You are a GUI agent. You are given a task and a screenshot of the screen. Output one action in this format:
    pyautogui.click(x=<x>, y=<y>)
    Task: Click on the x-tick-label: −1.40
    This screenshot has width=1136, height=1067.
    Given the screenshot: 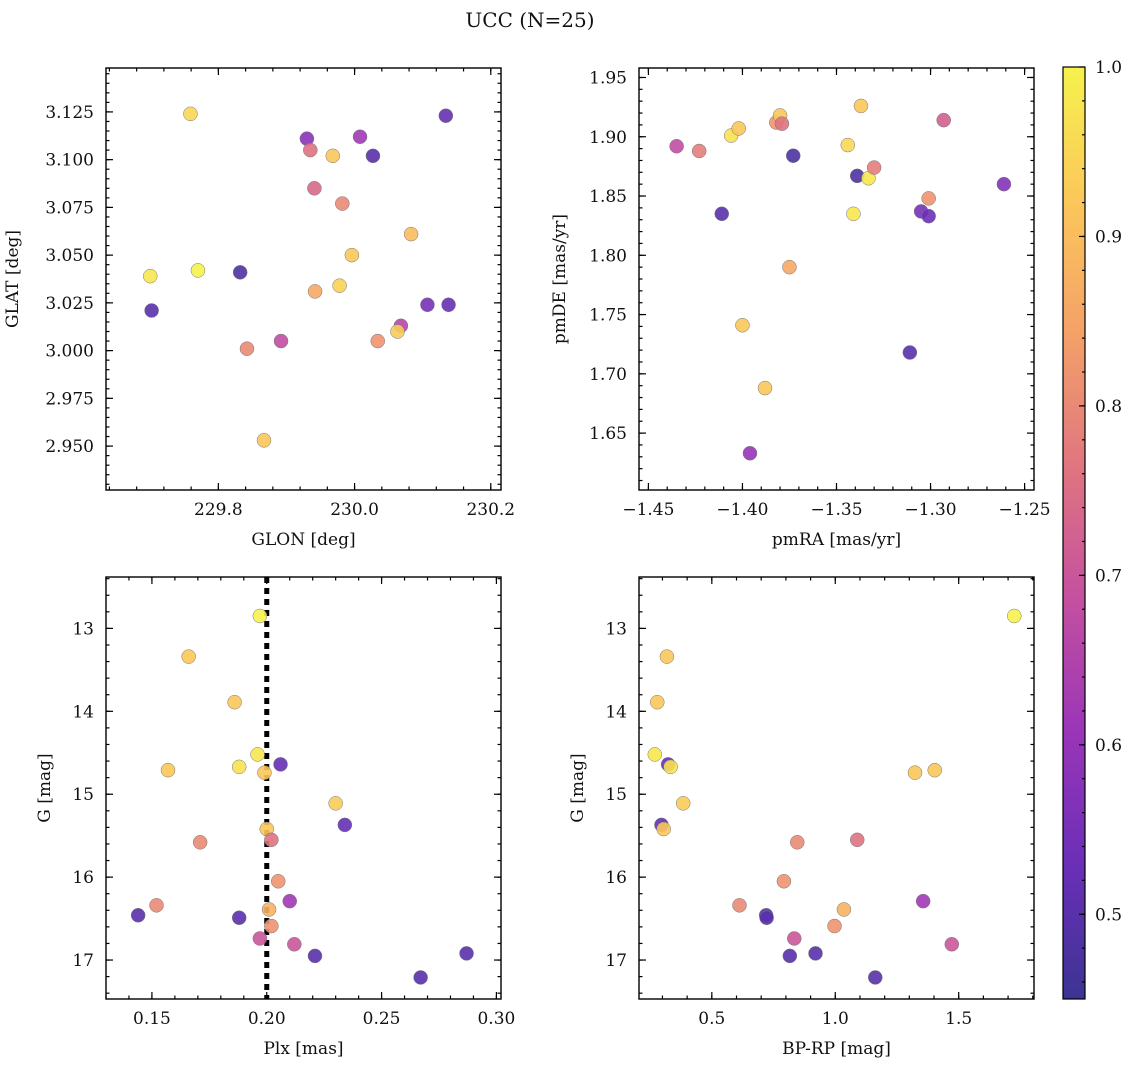 What is the action you would take?
    pyautogui.click(x=742, y=510)
    